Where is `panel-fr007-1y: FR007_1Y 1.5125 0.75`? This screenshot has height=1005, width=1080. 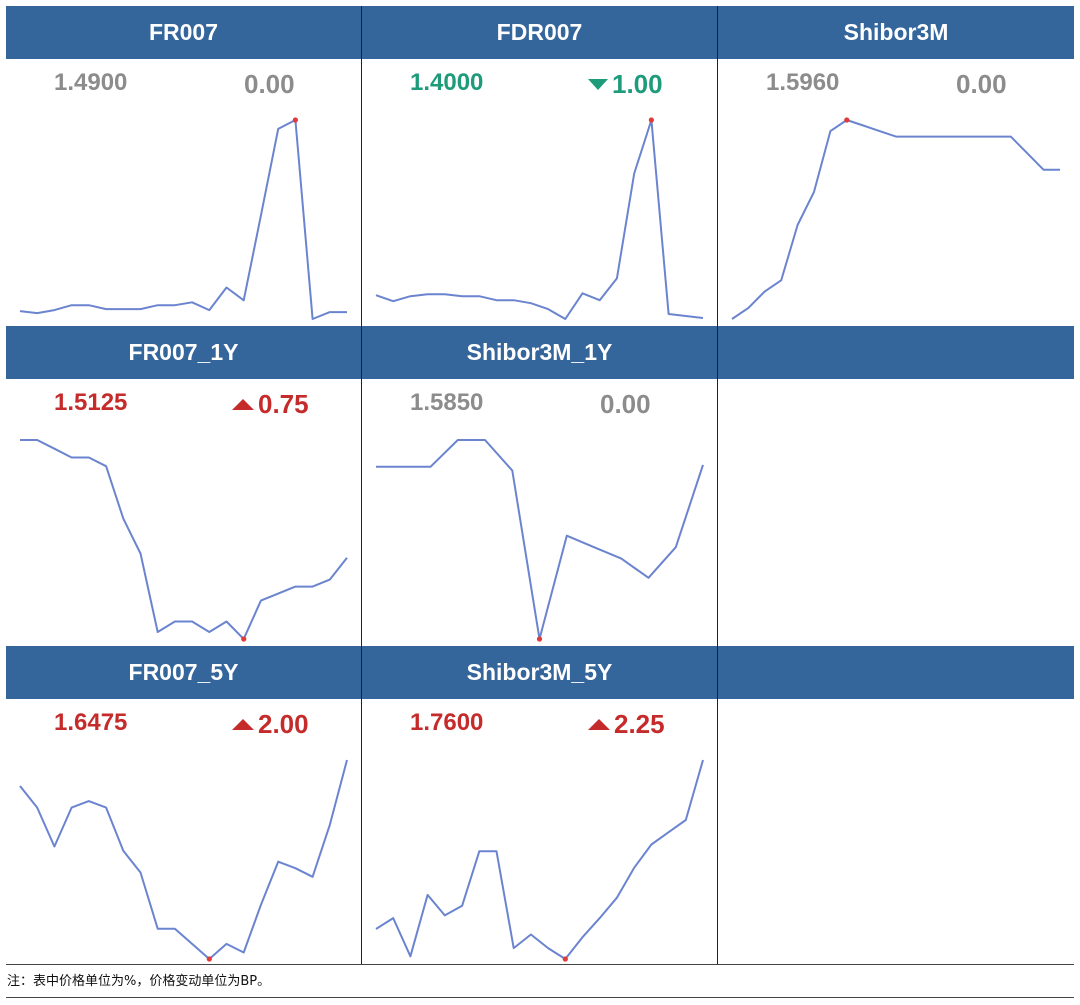
panel-fr007-1y: FR007_1Y 1.5125 0.75 is located at coordinates (183, 485).